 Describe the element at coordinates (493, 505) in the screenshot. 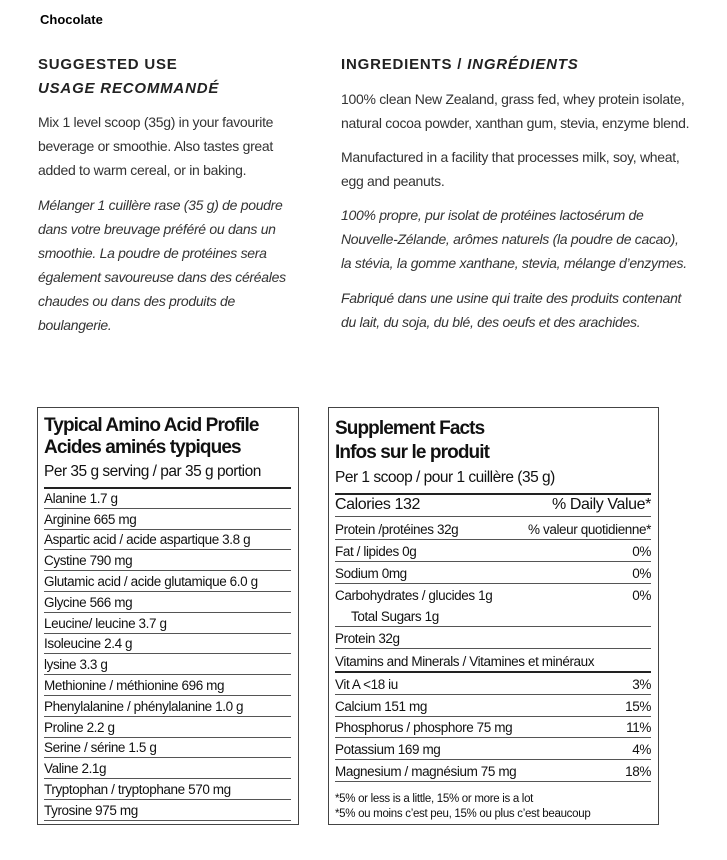

I see `supplement-row: Calories 132 % Daily Value*` at that location.